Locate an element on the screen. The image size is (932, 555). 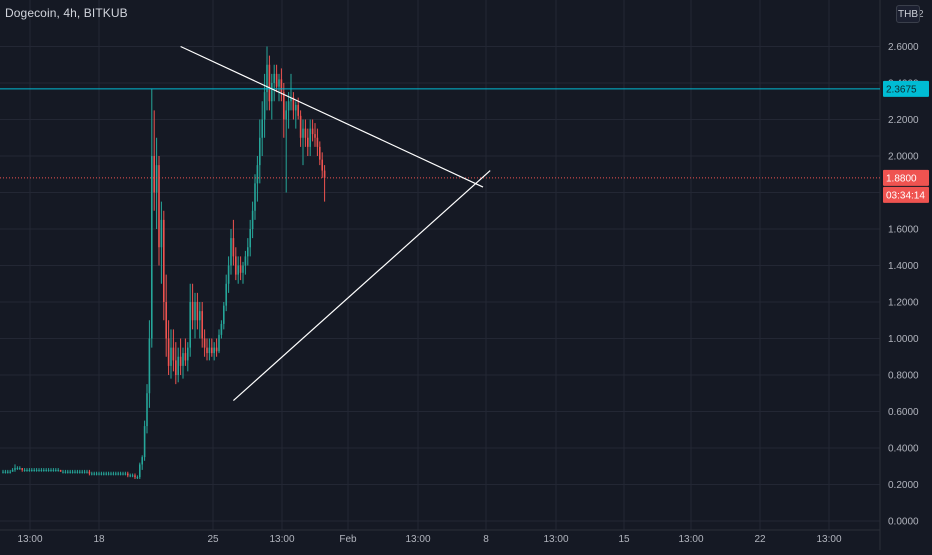
countdown-box is located at coordinates (906, 194).